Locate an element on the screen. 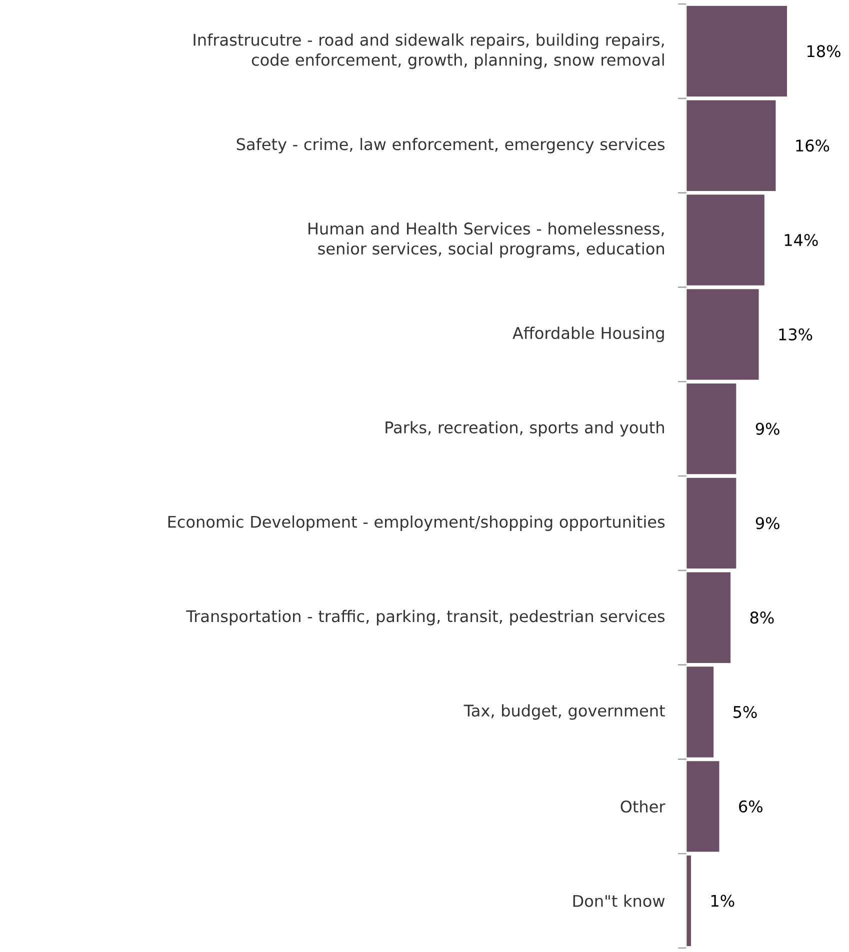 Image resolution: width=849 pixels, height=952 pixels. y-tick-label: Don"t know is located at coordinates (619, 901).